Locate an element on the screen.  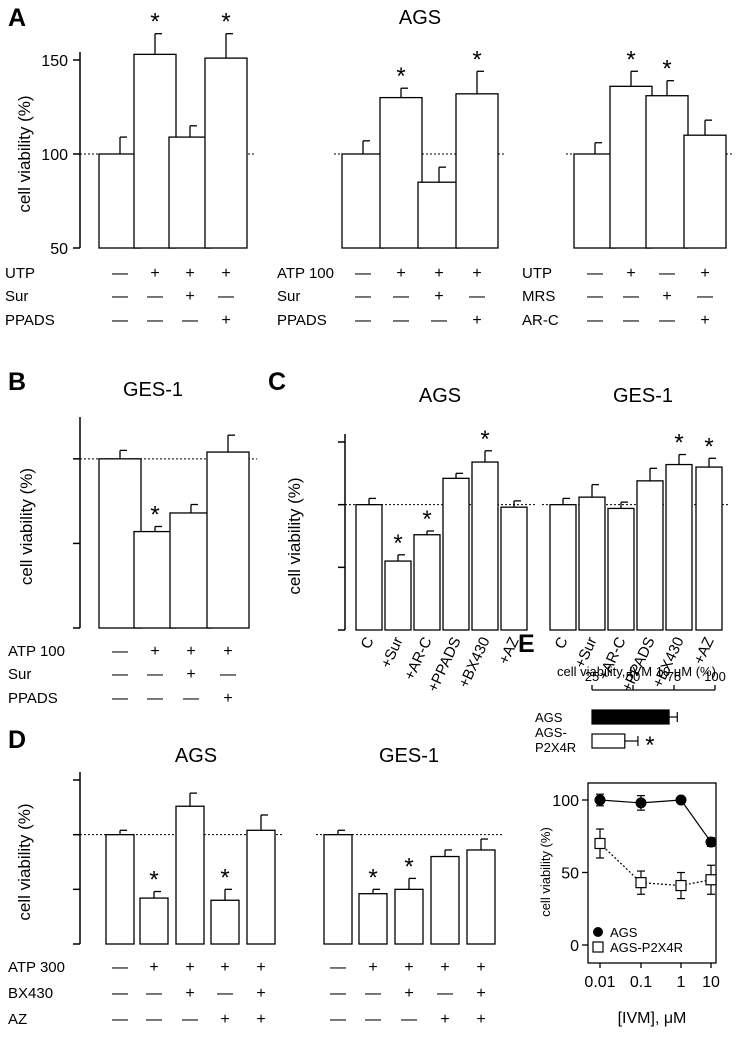
row-label-B: ATP 100 is located at coordinates (36, 651).